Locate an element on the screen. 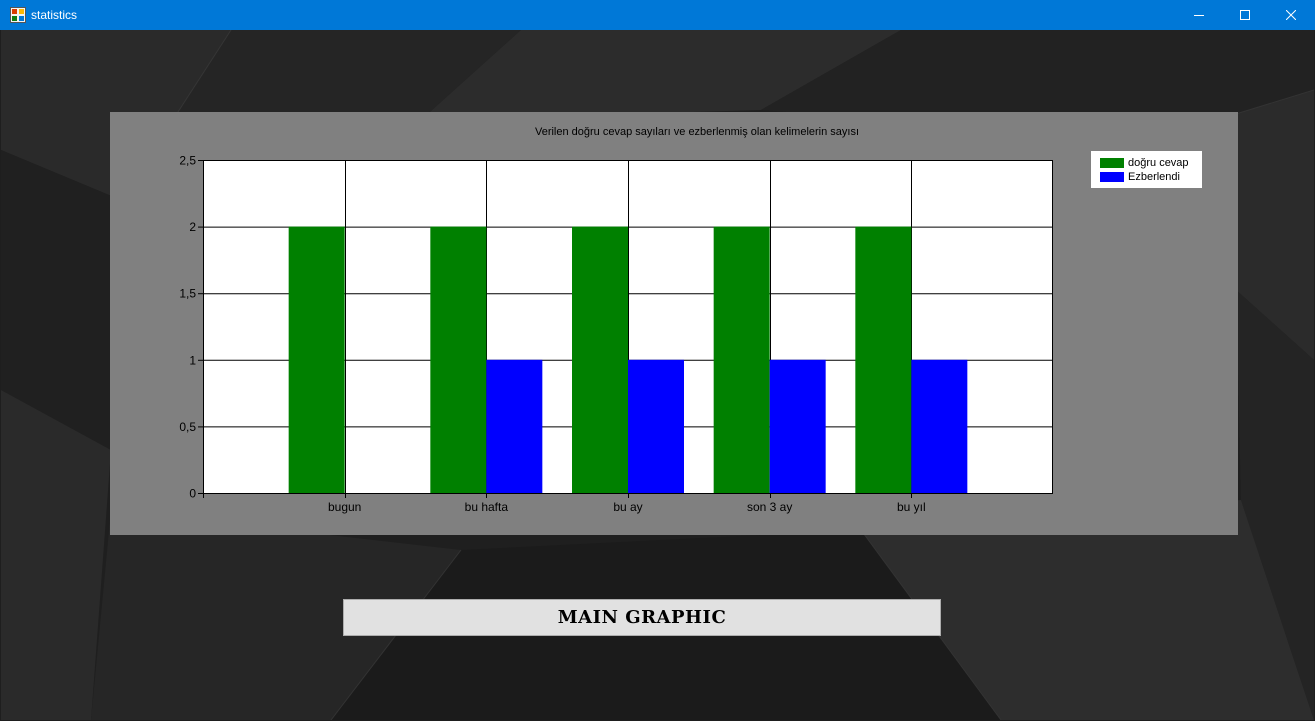 This screenshot has height=721, width=1315. minimize-button is located at coordinates (1199, 15).